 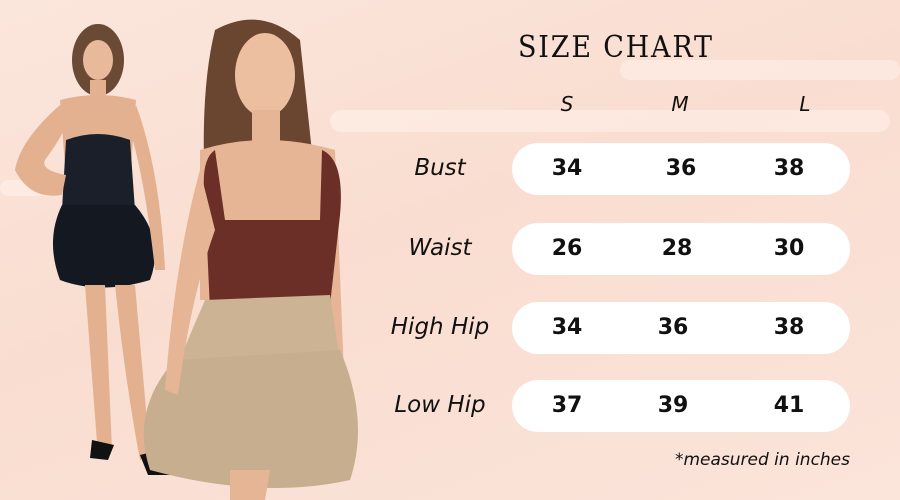 I want to click on waist-m: 28, so click(x=677, y=248).